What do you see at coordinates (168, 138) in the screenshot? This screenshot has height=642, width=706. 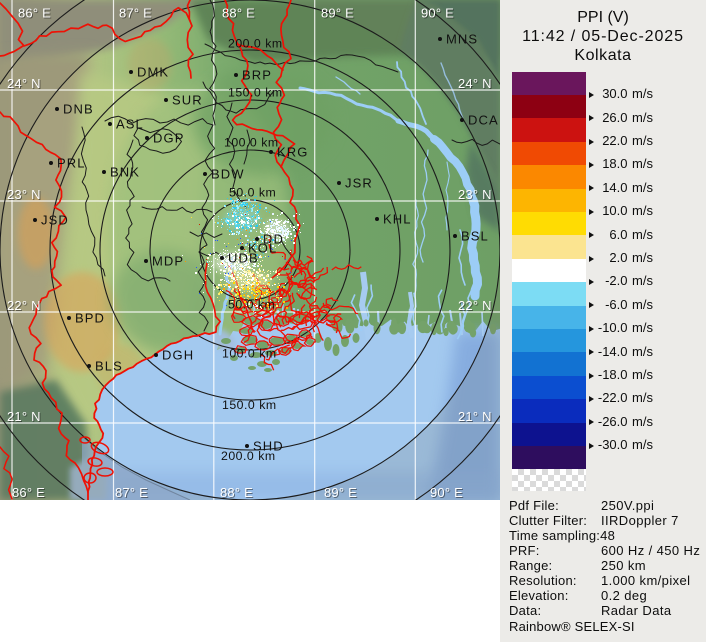 I see `svg-text: DGP` at bounding box center [168, 138].